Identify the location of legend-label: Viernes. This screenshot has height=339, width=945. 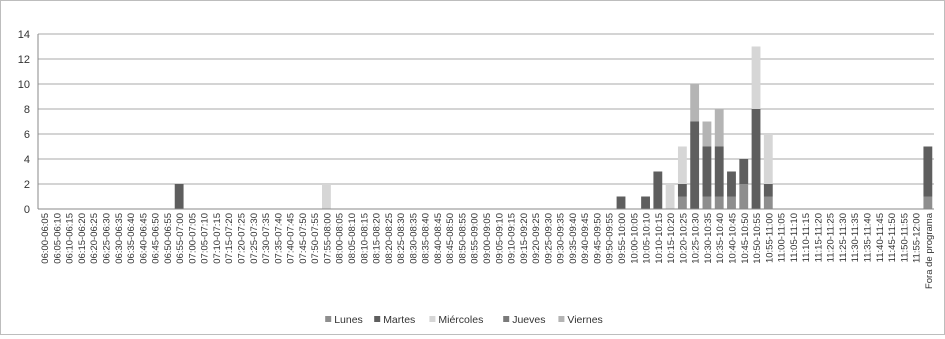
(584, 320).